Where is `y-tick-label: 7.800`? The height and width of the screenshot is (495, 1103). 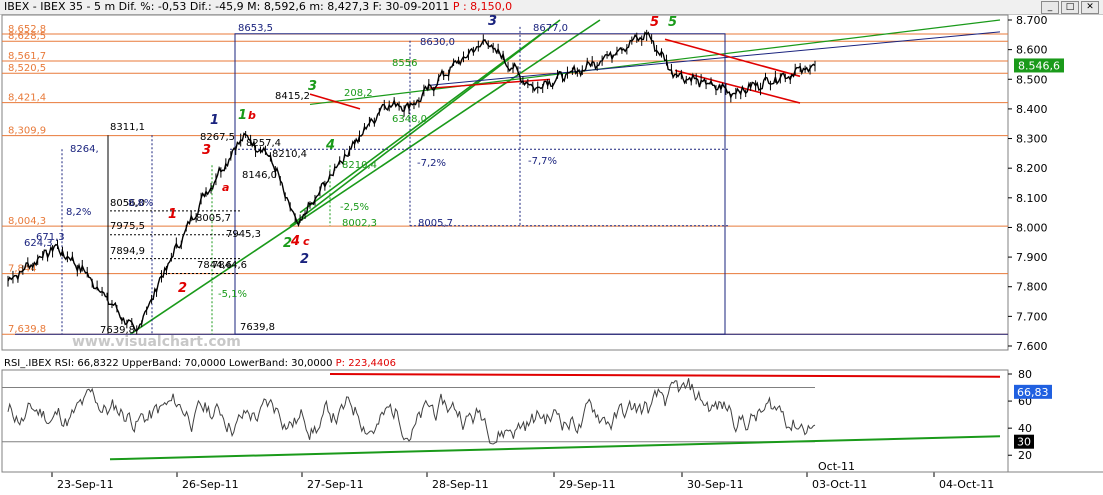 y-tick-label: 7.800 is located at coordinates (1032, 287).